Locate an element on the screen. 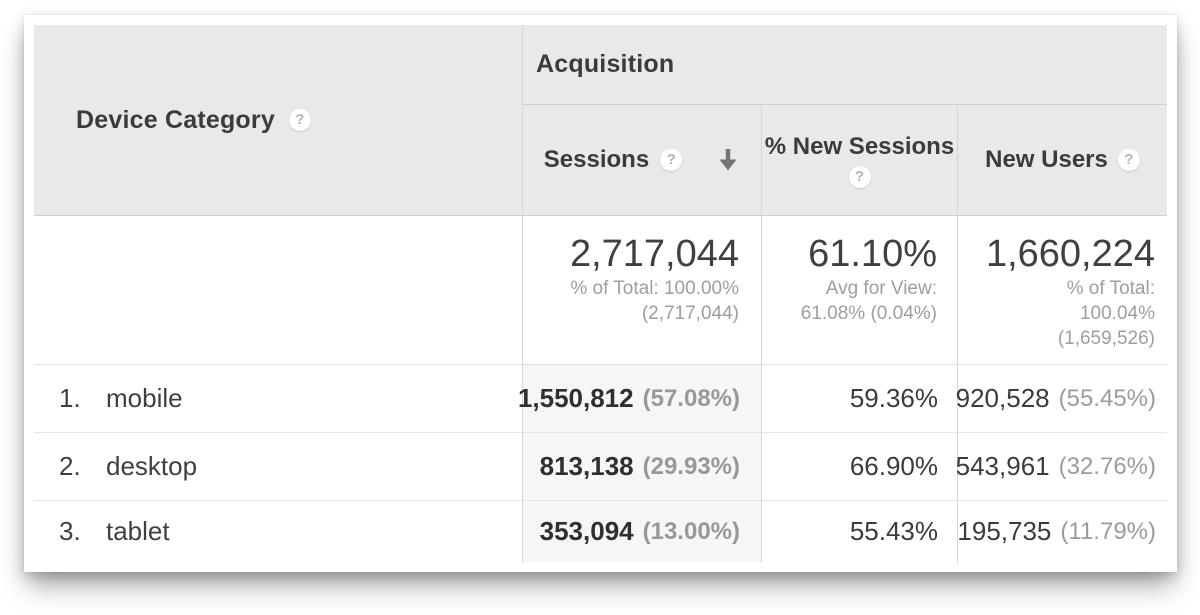 This screenshot has height=615, width=1200. sort-descending-icon is located at coordinates (728, 160).